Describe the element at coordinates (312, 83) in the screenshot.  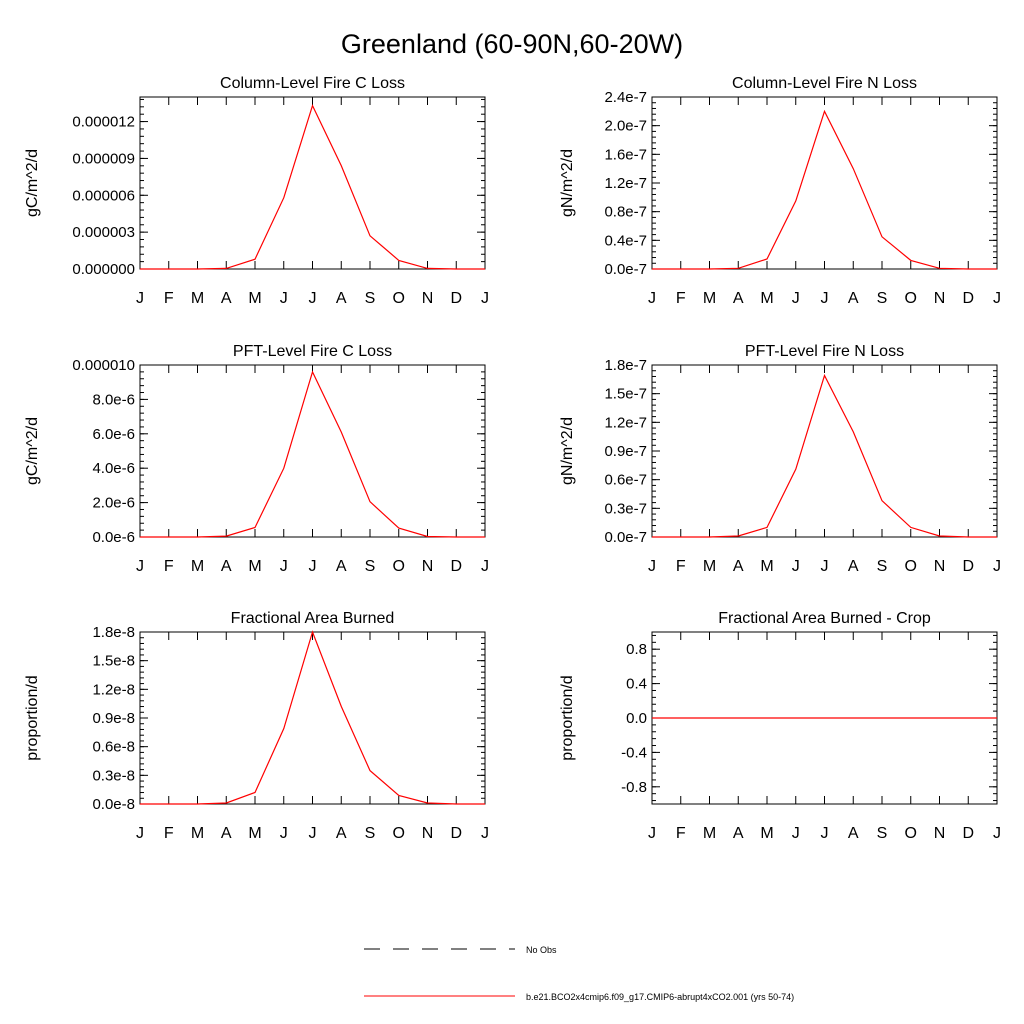
I see `panel-title: Column-Level Fire C Loss` at that location.